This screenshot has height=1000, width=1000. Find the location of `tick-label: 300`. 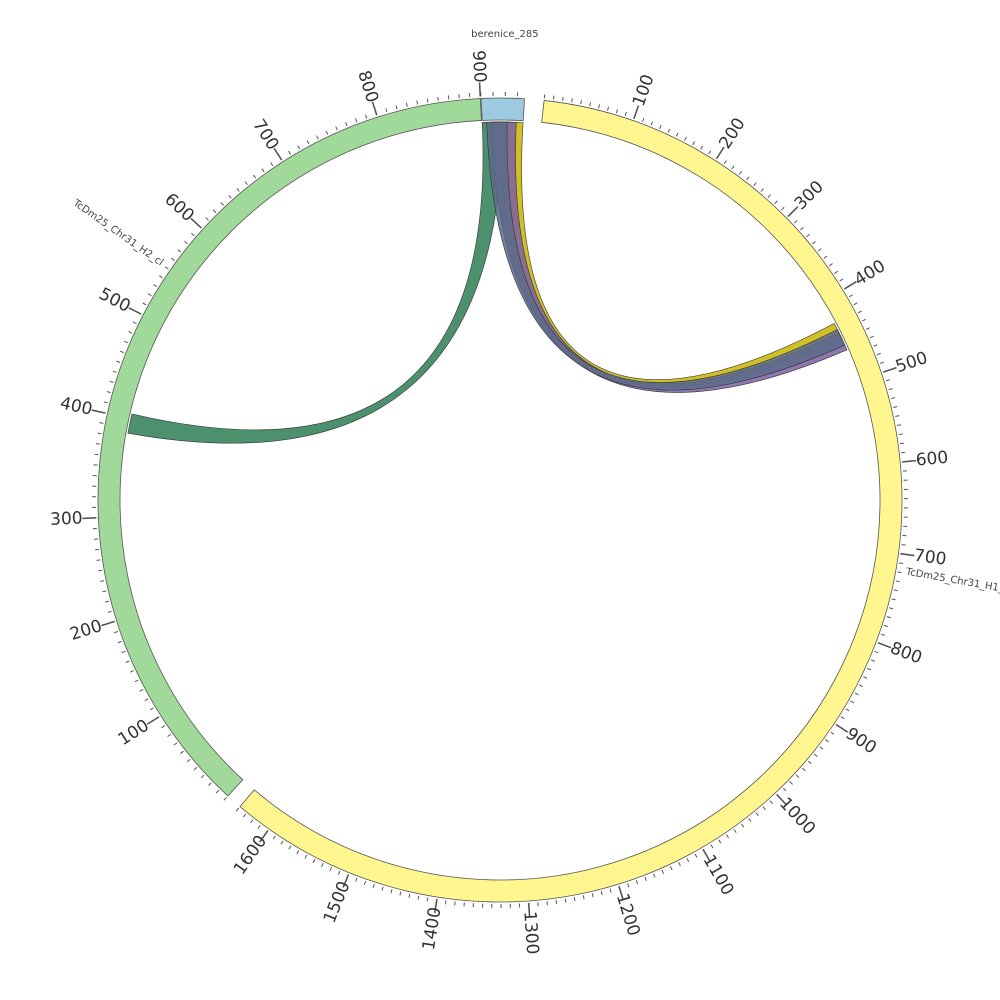

tick-label: 300 is located at coordinates (66, 518).